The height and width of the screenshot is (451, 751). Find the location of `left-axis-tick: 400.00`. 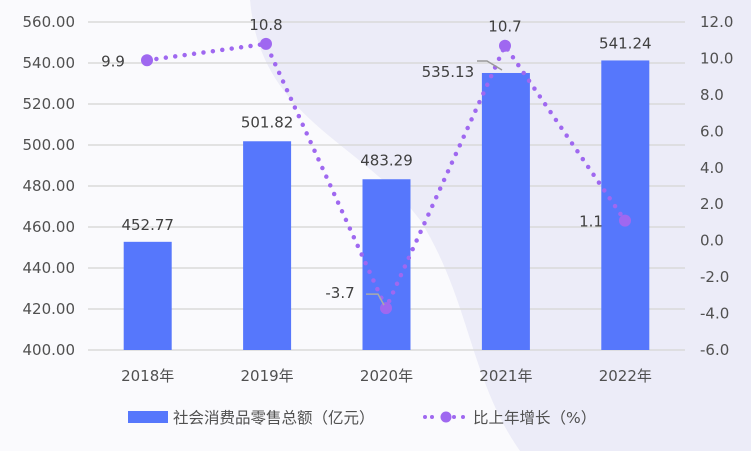

left-axis-tick: 400.00 is located at coordinates (49, 350).